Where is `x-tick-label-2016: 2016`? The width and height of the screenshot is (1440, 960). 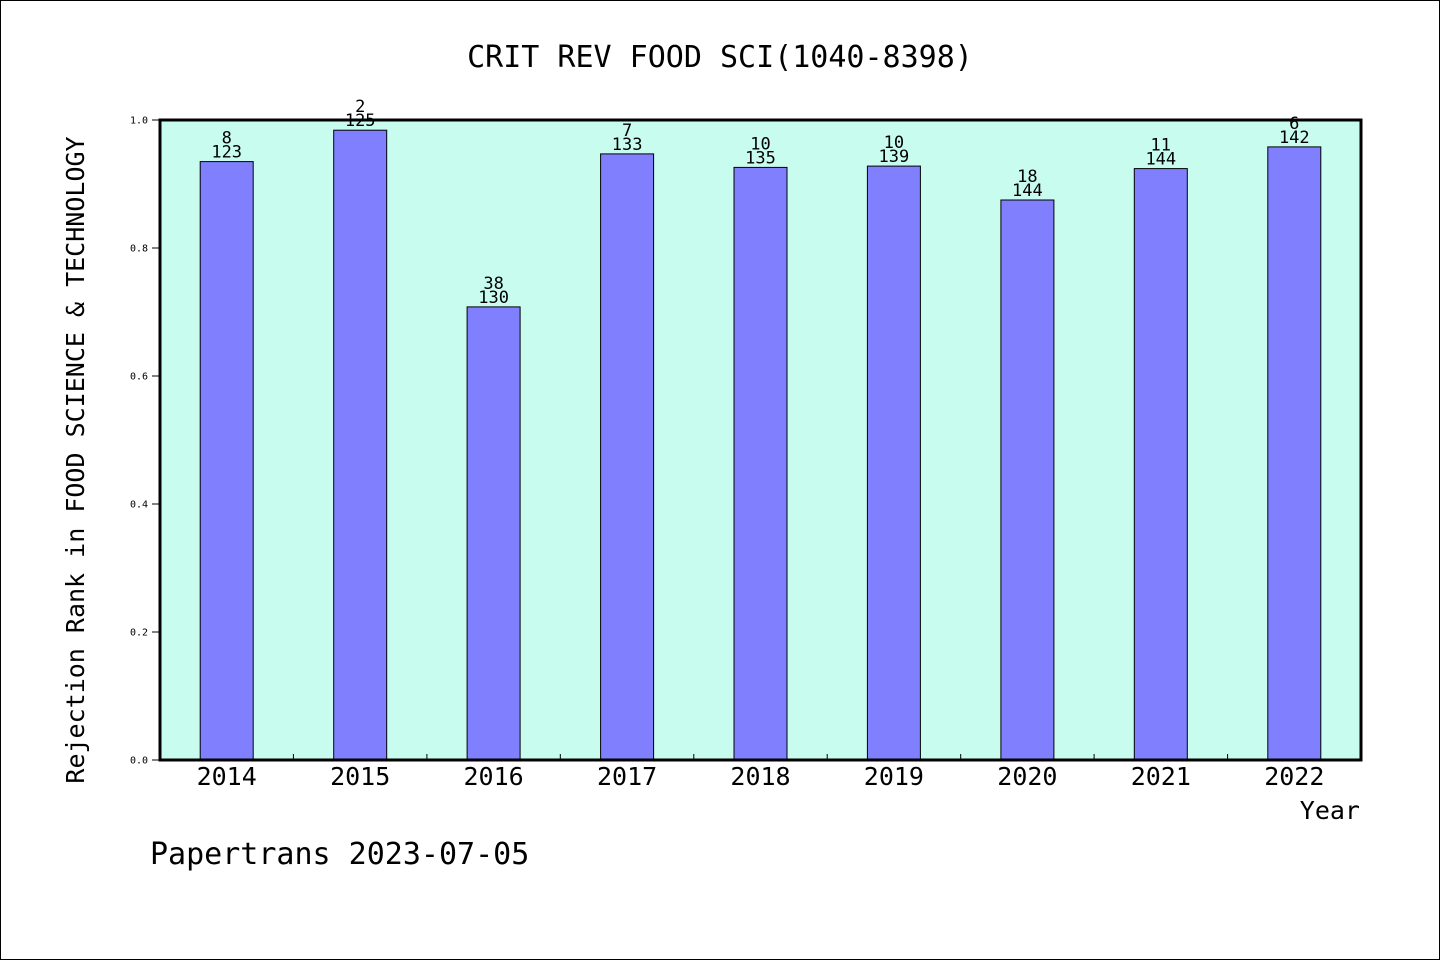 x-tick-label-2016: 2016 is located at coordinates (493, 776).